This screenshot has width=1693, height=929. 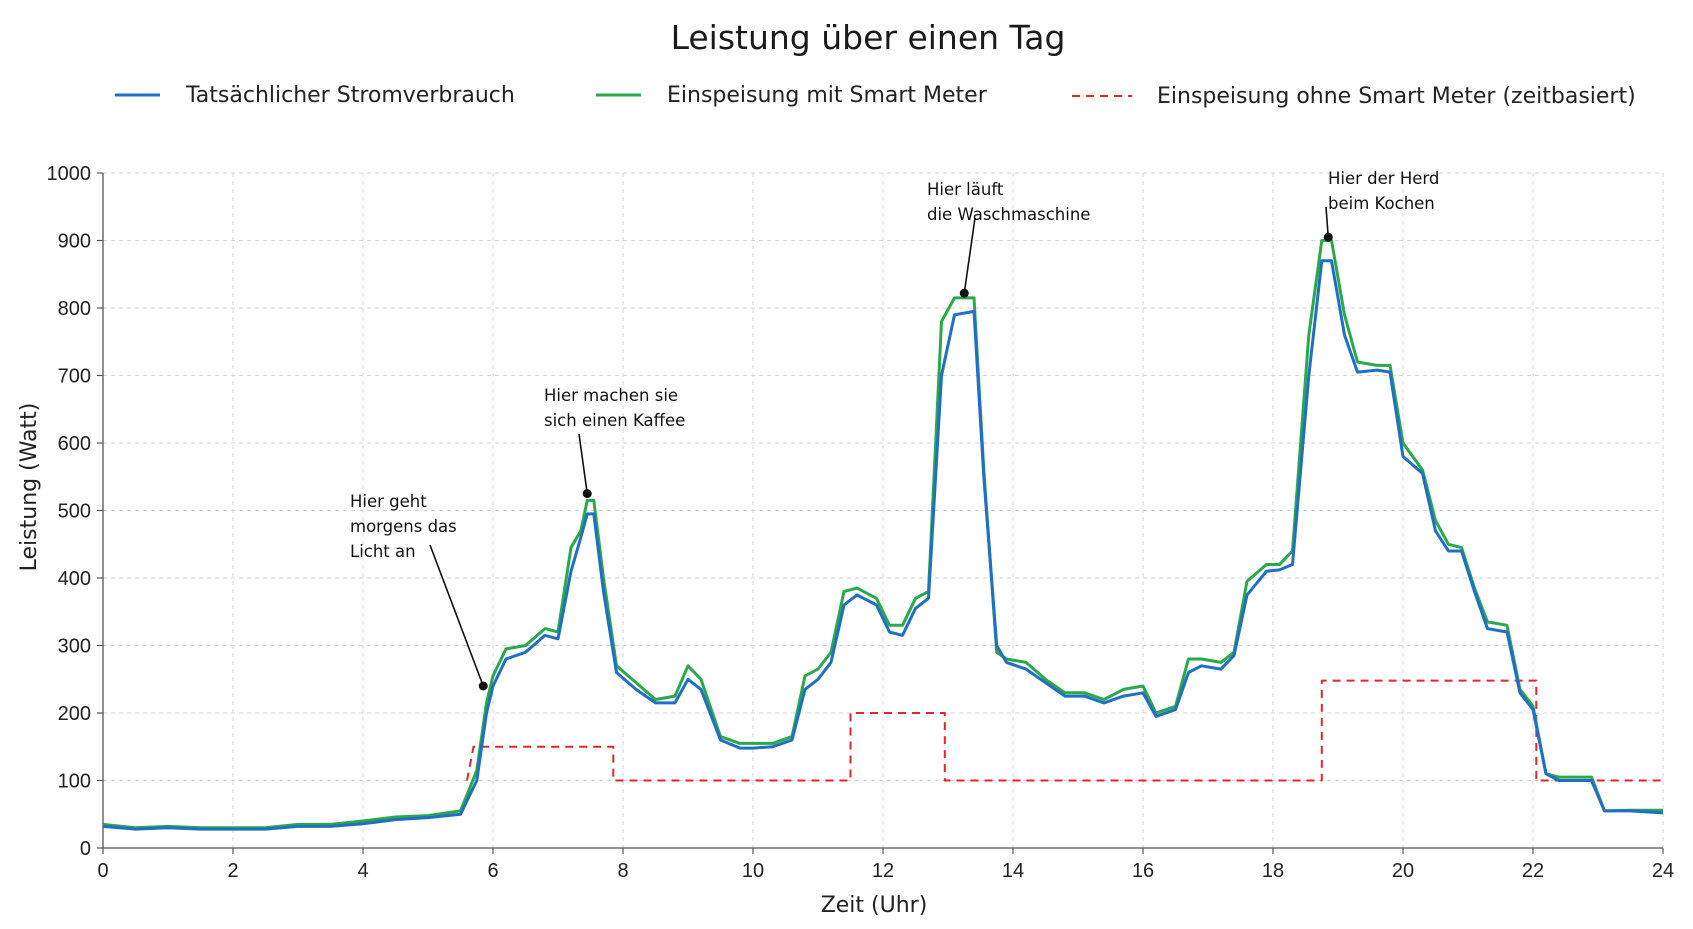 What do you see at coordinates (74, 309) in the screenshot?
I see `y-tick-label: 800` at bounding box center [74, 309].